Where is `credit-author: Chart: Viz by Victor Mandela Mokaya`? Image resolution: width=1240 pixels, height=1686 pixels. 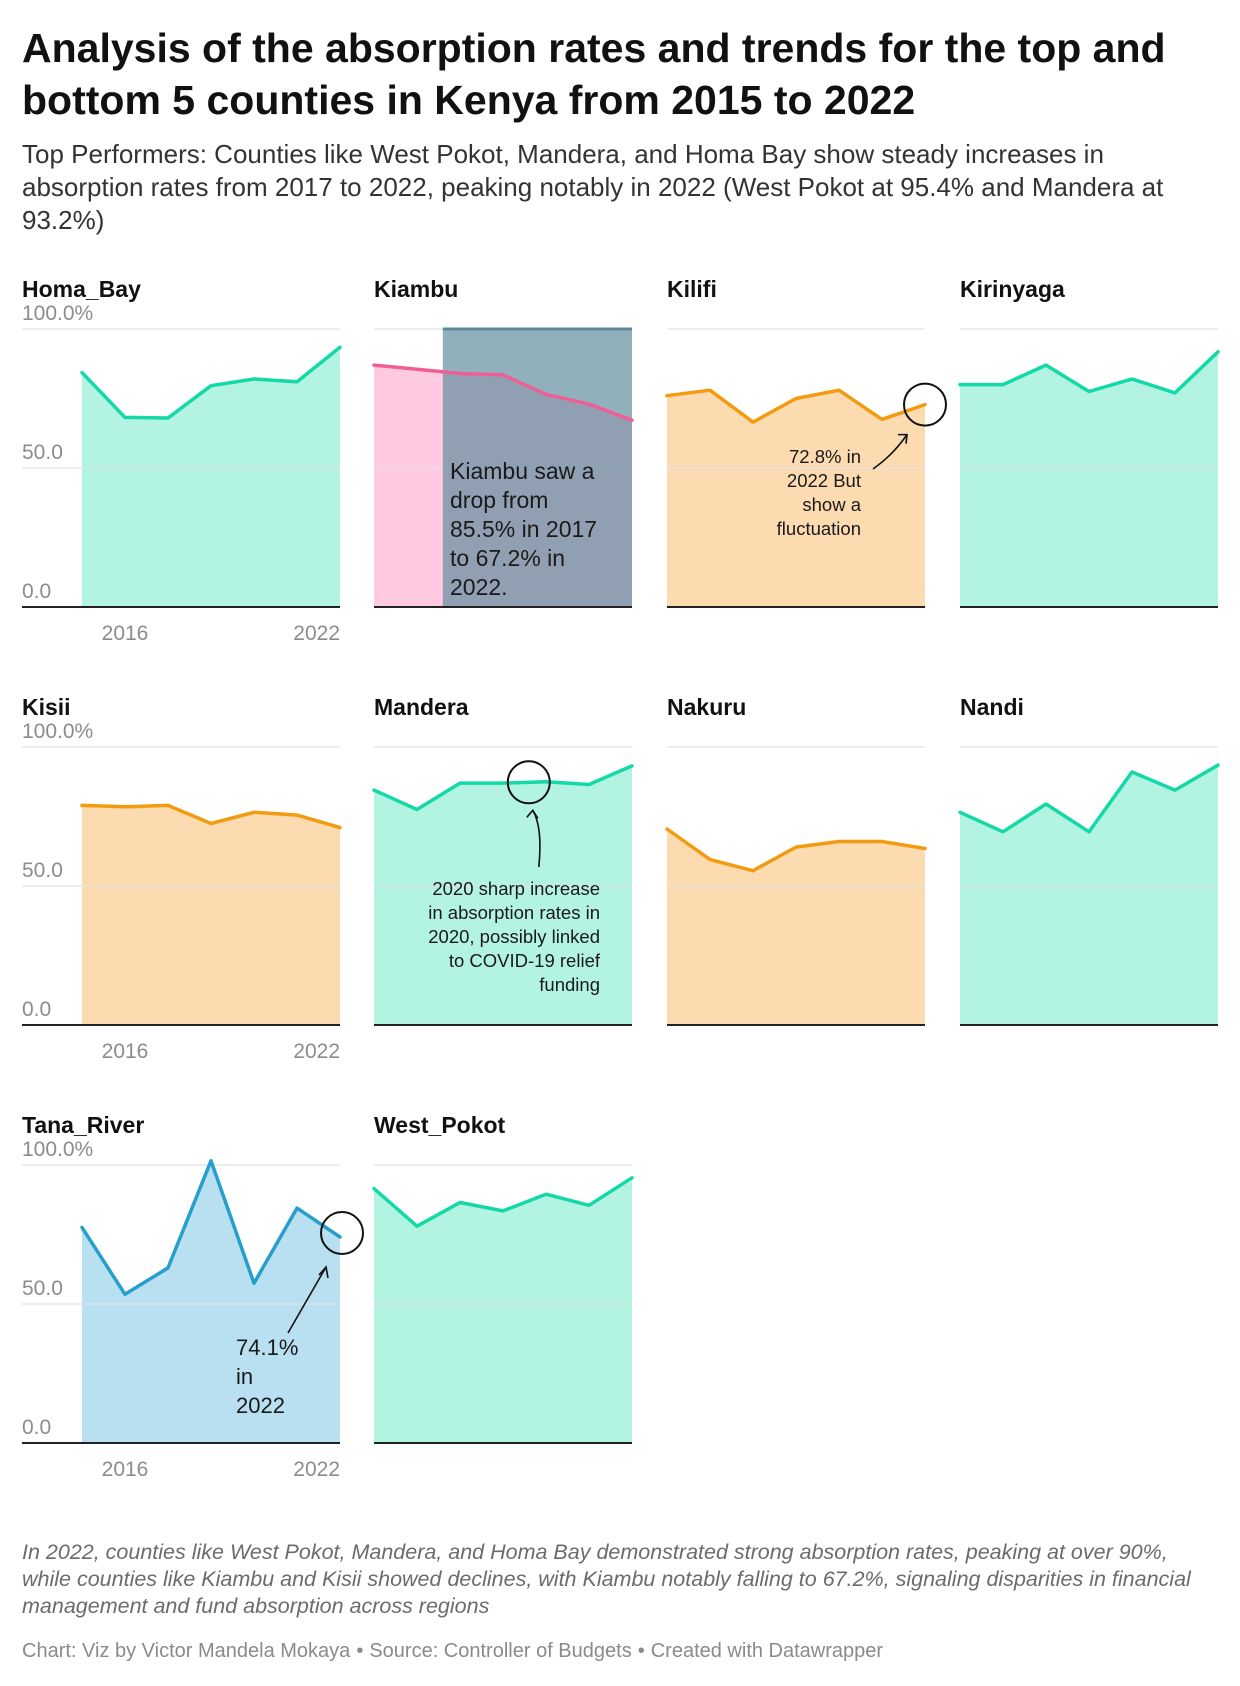 credit-author: Chart: Viz by Victor Mandela Mokaya is located at coordinates (186, 1651).